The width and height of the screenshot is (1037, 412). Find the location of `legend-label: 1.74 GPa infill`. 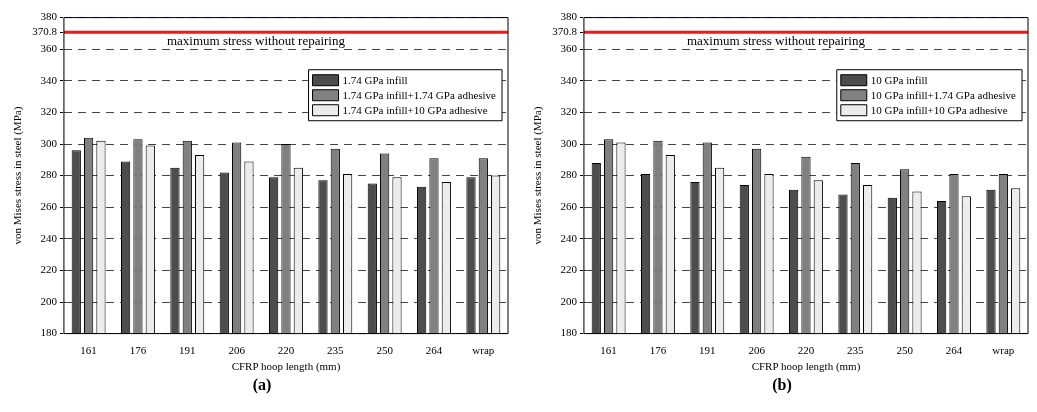

legend-label: 1.74 GPa infill is located at coordinates (375, 79).